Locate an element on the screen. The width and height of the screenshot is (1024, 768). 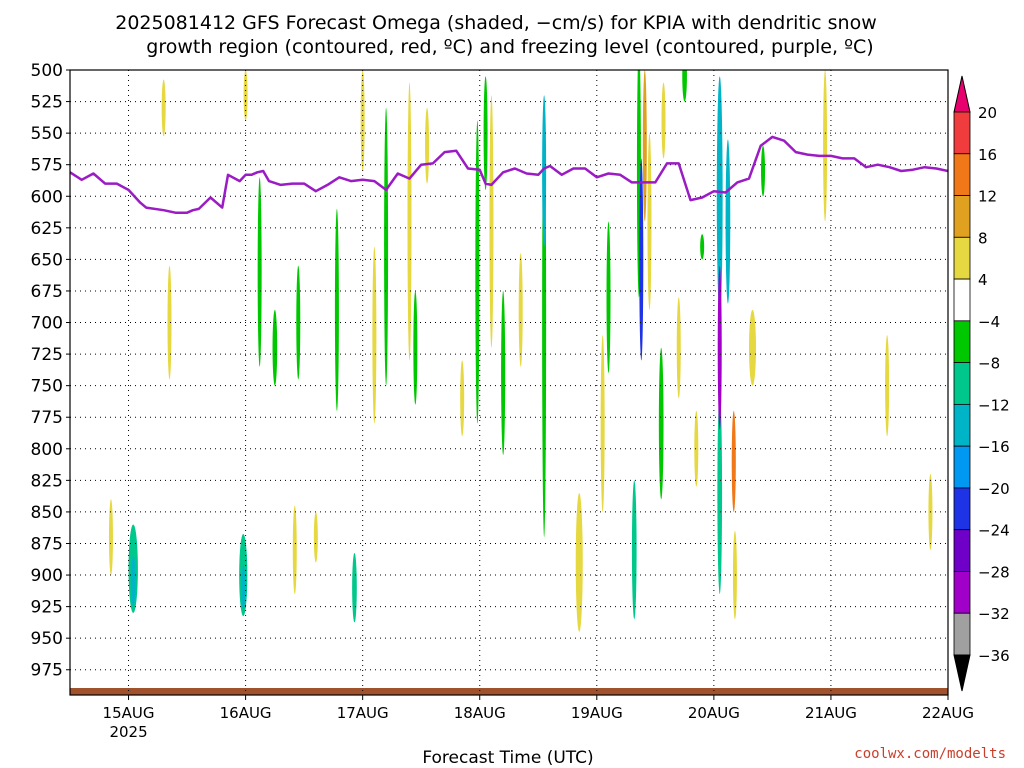
y-tick-label-16: 900 is located at coordinates (47, 576).